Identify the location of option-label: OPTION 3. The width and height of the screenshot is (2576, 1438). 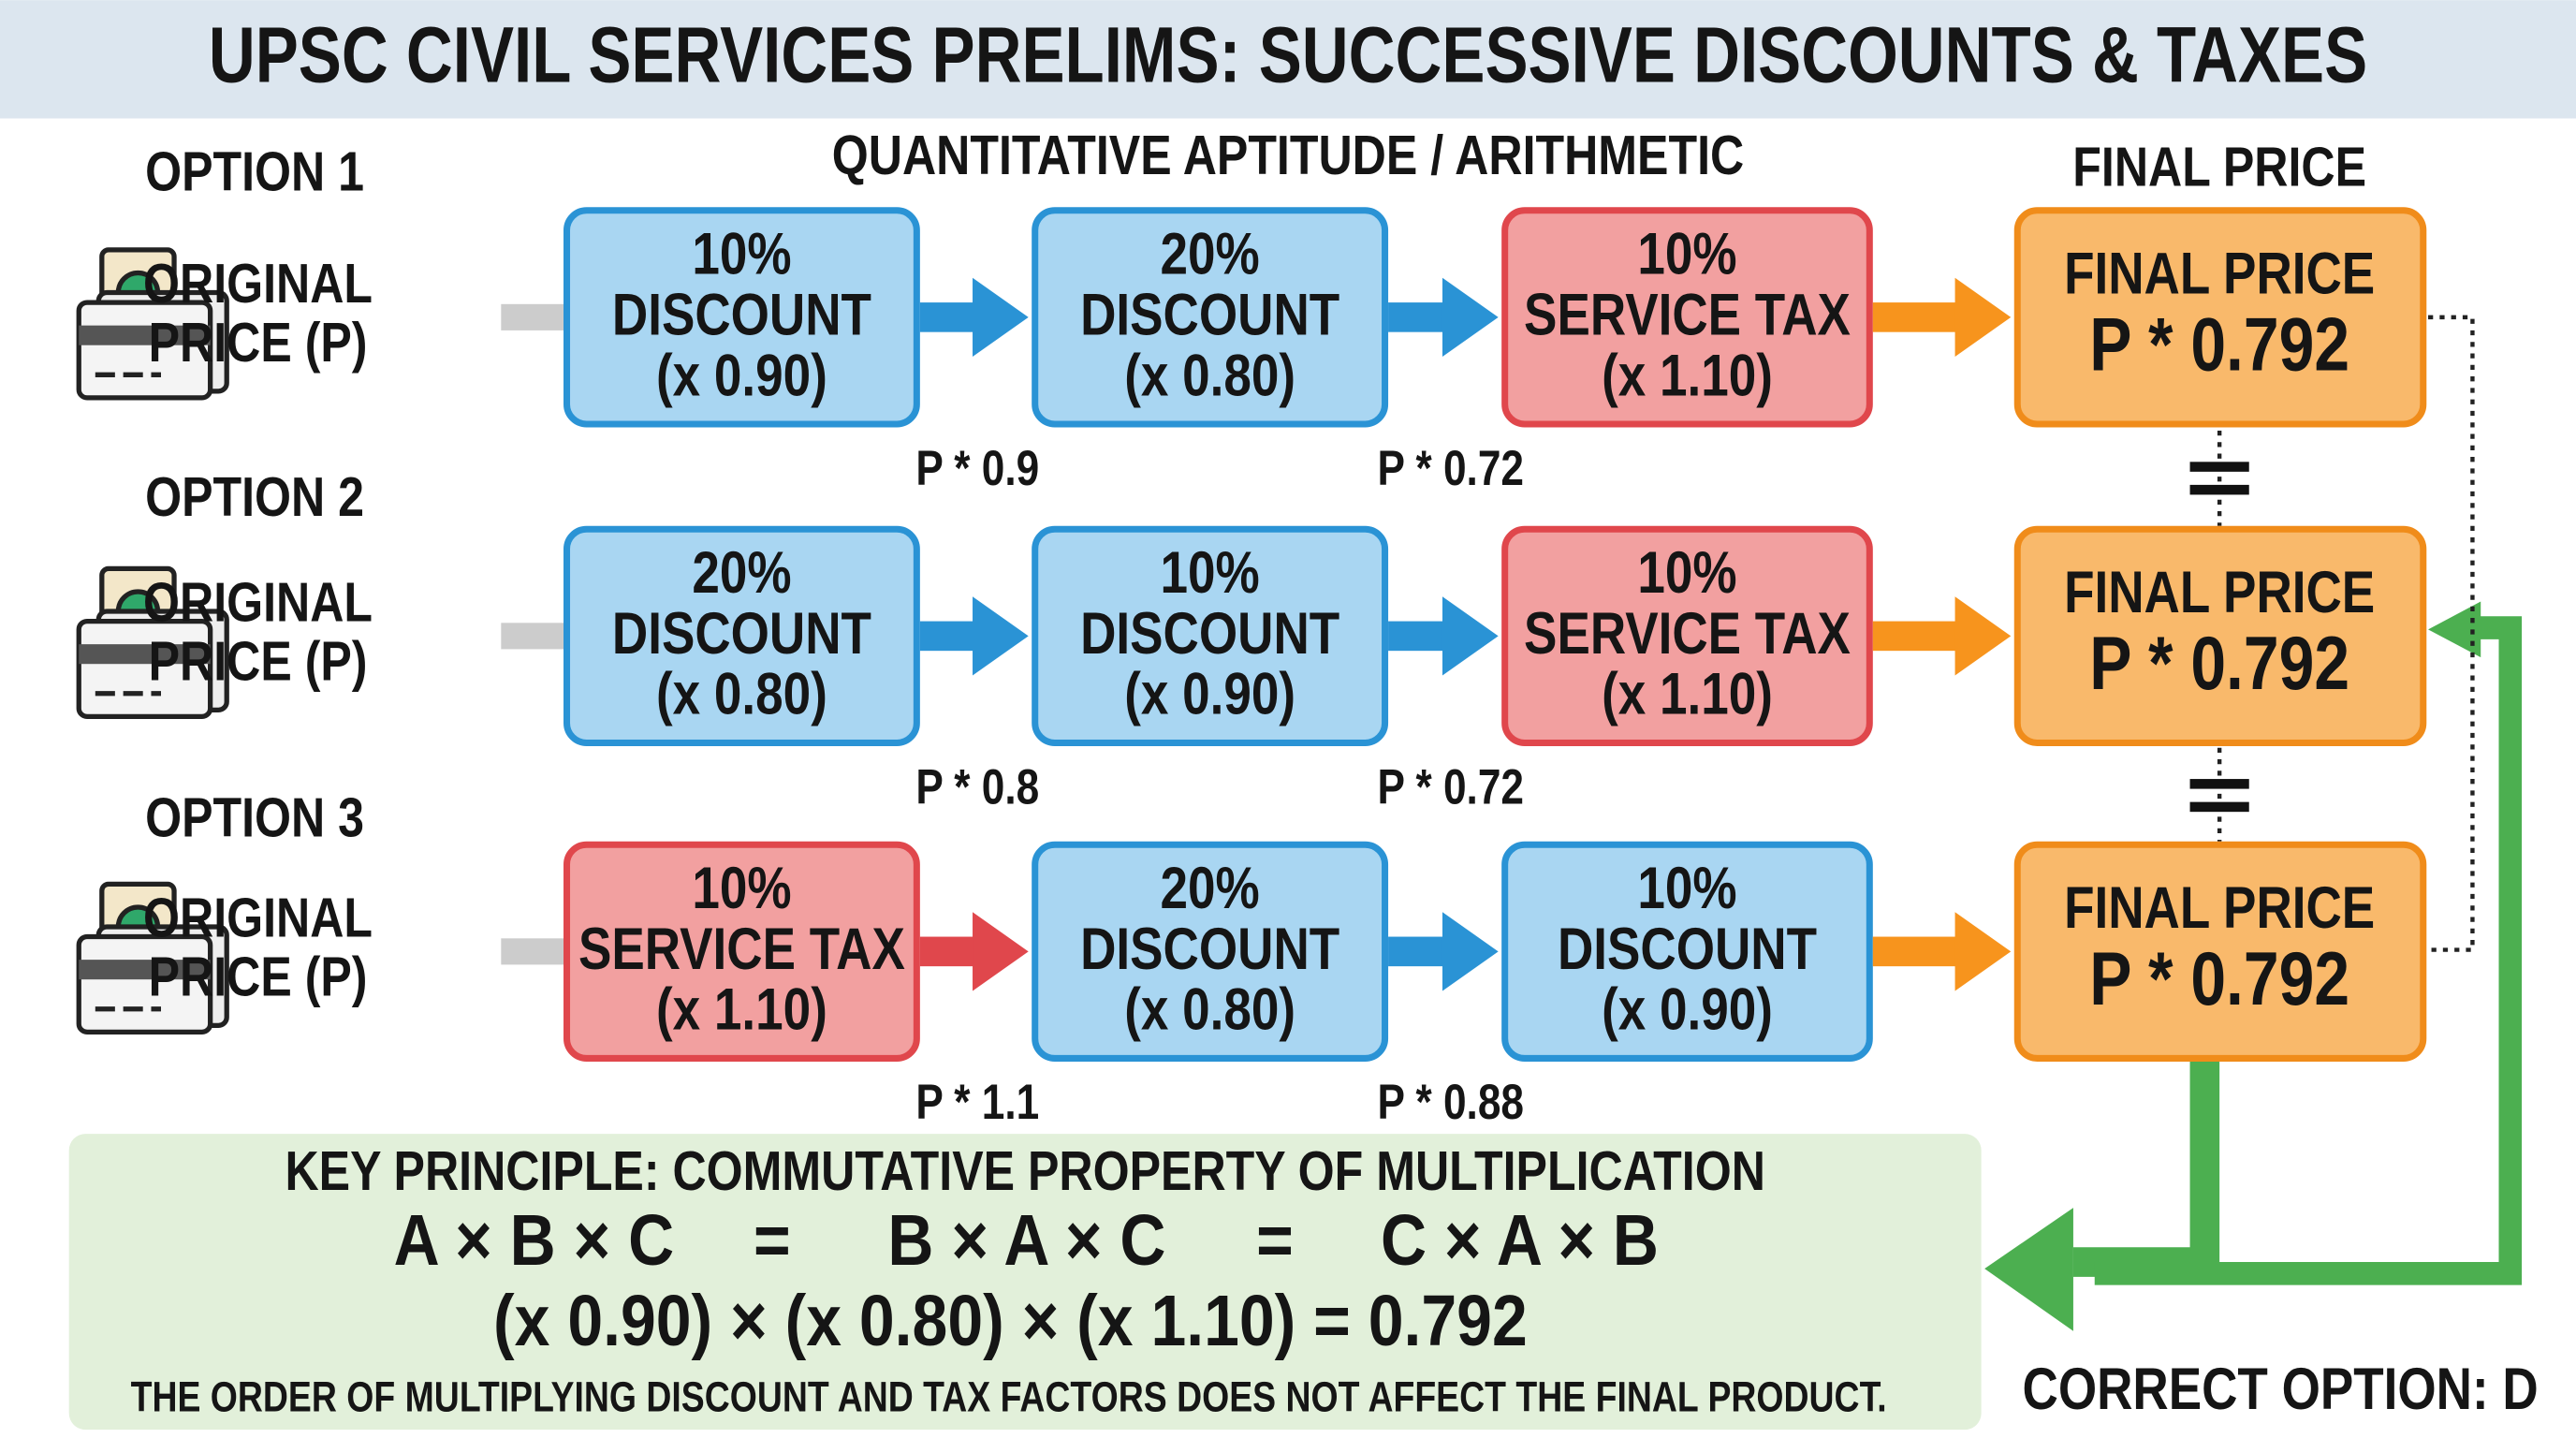
(254, 816).